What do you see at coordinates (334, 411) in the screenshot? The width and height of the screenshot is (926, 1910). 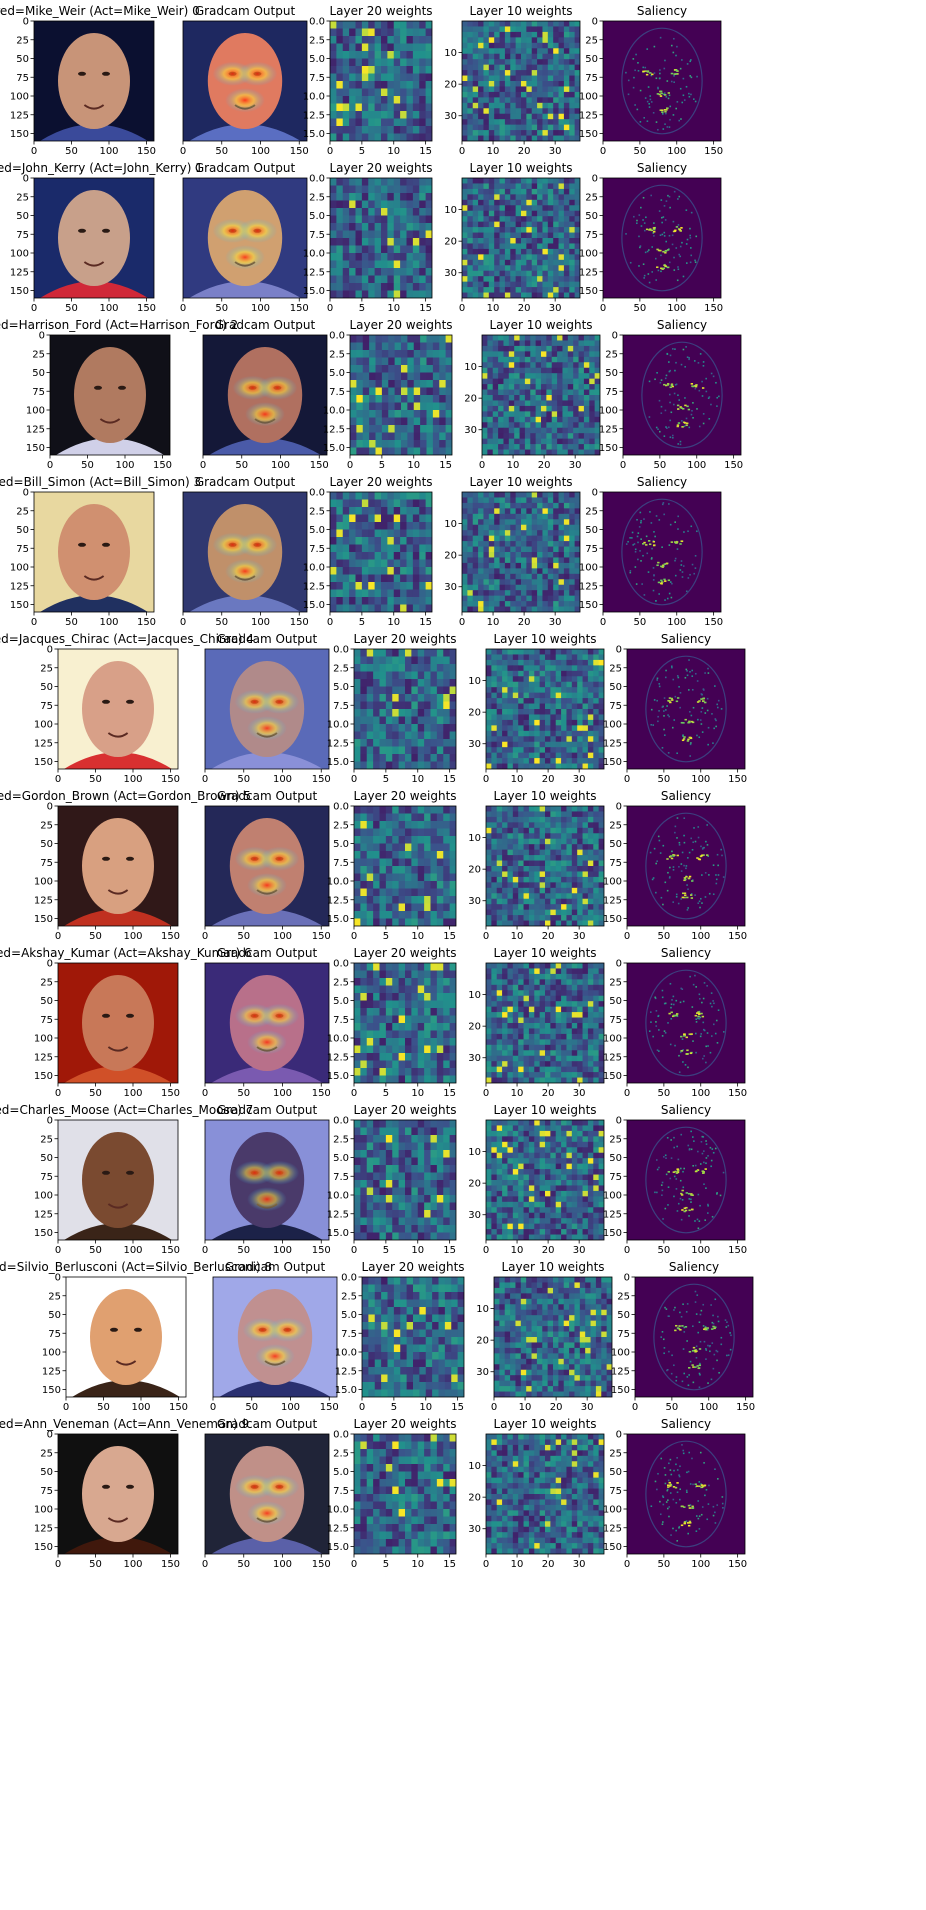 I see `y-tick-label: 10.0` at bounding box center [334, 411].